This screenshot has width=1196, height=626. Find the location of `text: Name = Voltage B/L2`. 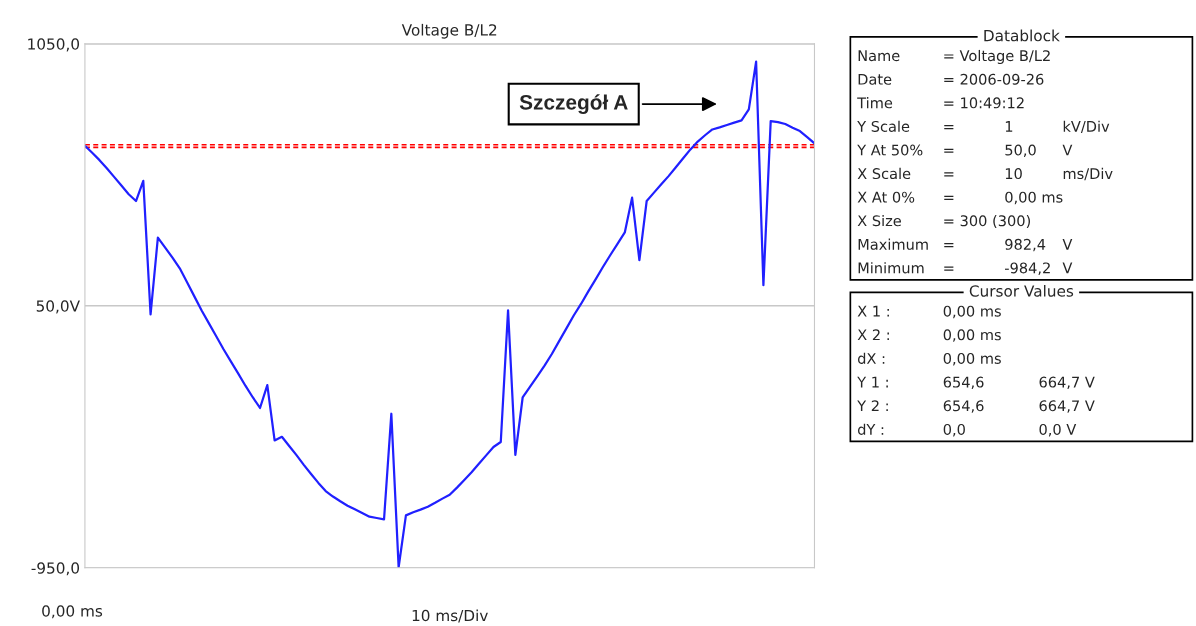

text: Name = Voltage B/L2 is located at coordinates (954, 57).